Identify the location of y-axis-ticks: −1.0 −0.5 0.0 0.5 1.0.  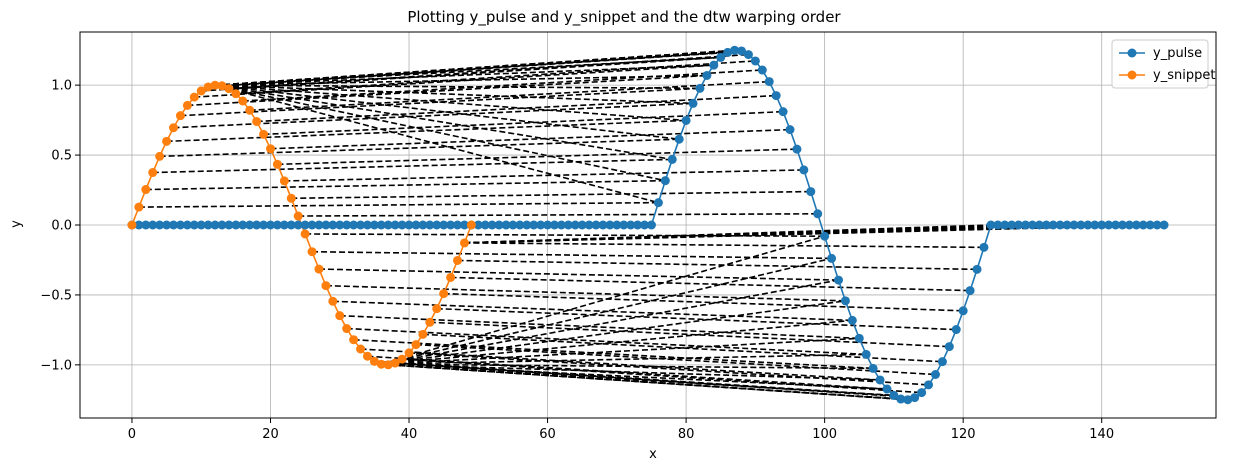
(60, 226).